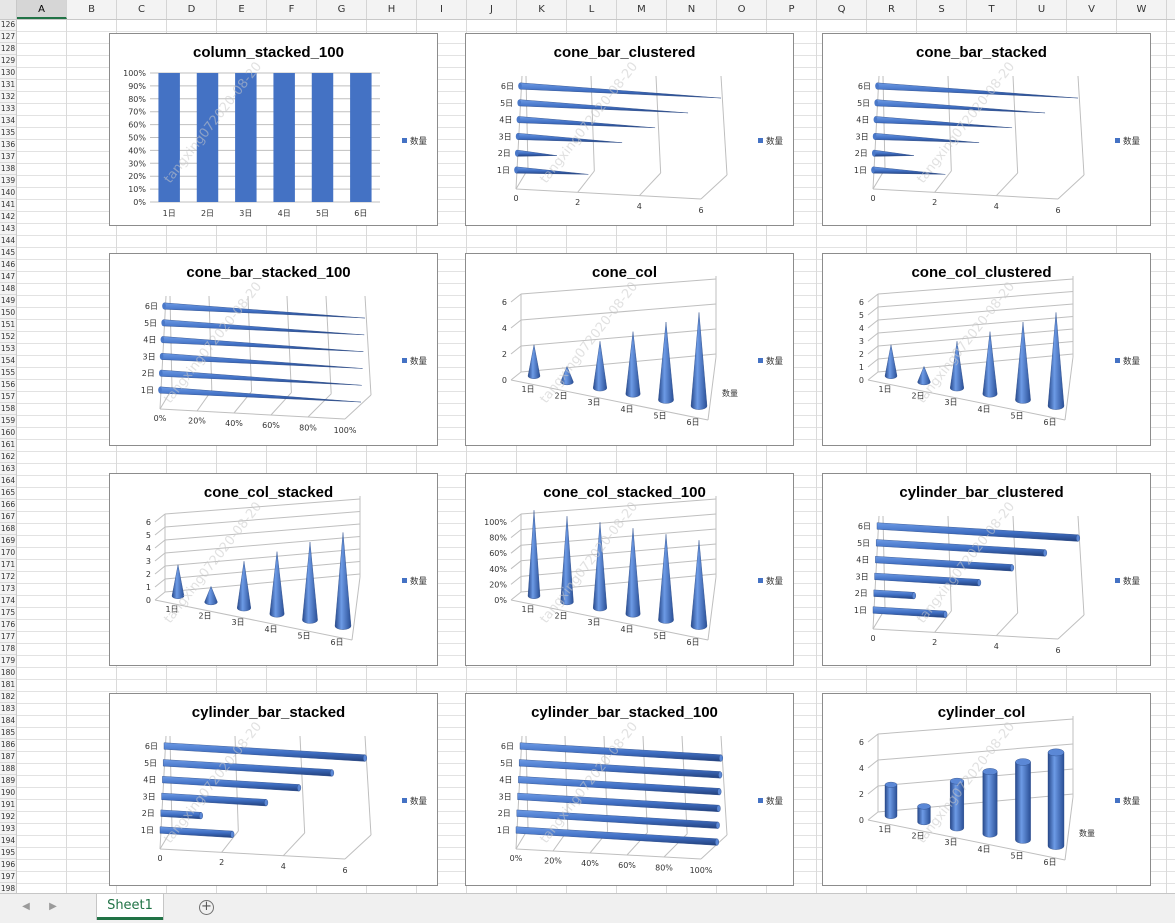 The height and width of the screenshot is (923, 1175). Describe the element at coordinates (8, 109) in the screenshot. I see `row-header: 133` at that location.